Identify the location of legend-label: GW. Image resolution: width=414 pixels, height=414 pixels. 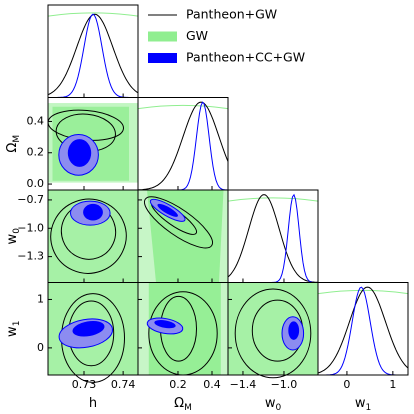
(197, 35).